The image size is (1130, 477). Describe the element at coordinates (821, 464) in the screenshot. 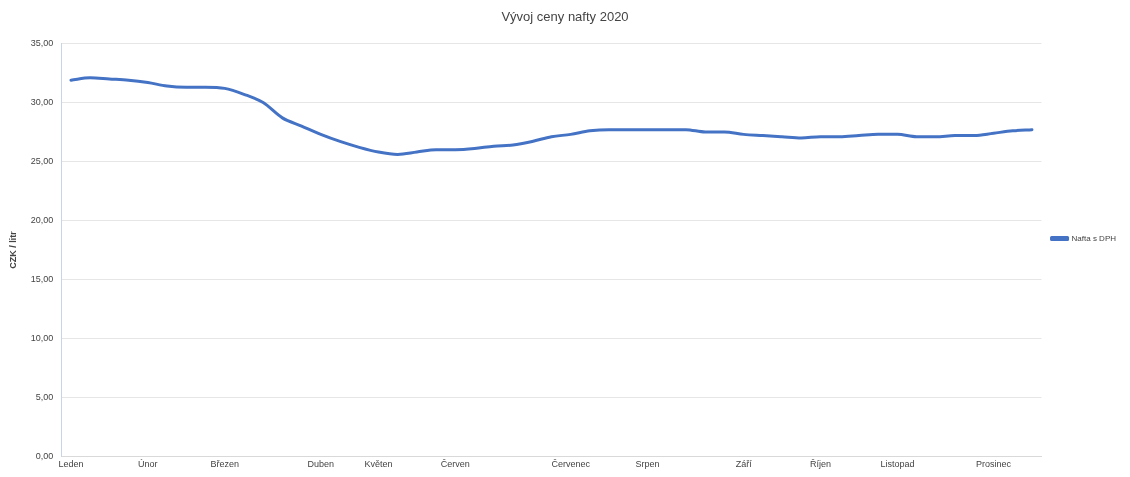

I see `x-tick-label: Říjen` at that location.